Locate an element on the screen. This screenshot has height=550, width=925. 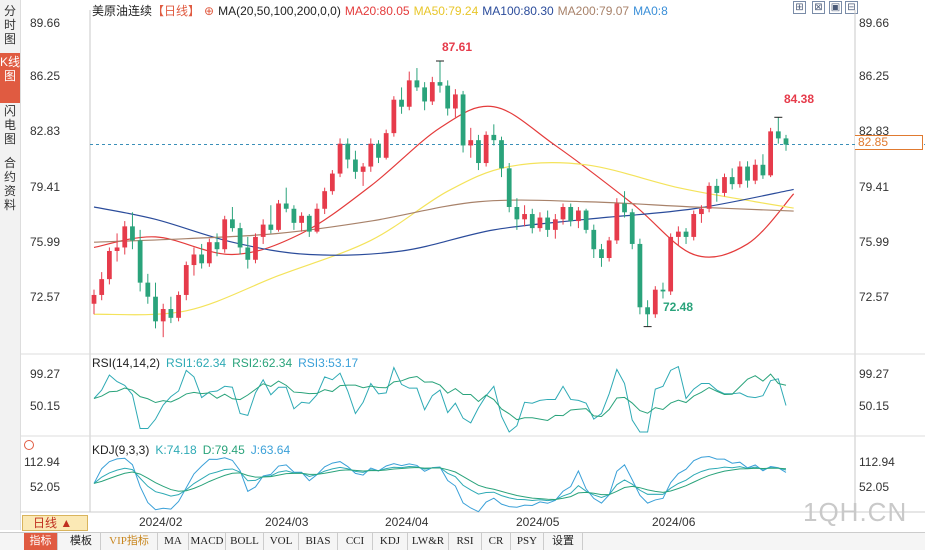
tab-psy: PSY is located at coordinates (527, 541).